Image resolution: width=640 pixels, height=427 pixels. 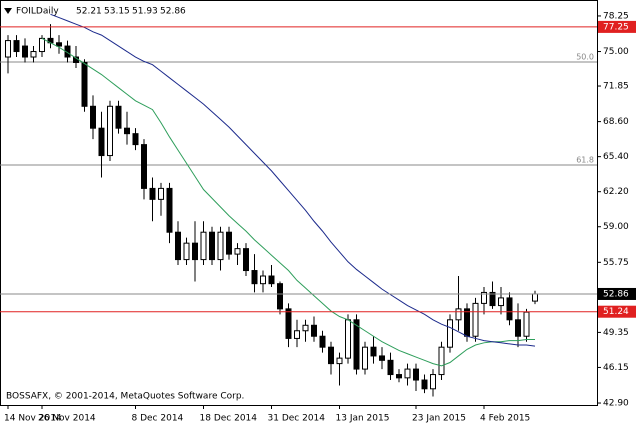 I want to click on fib-label: 50.0, so click(x=585, y=56).